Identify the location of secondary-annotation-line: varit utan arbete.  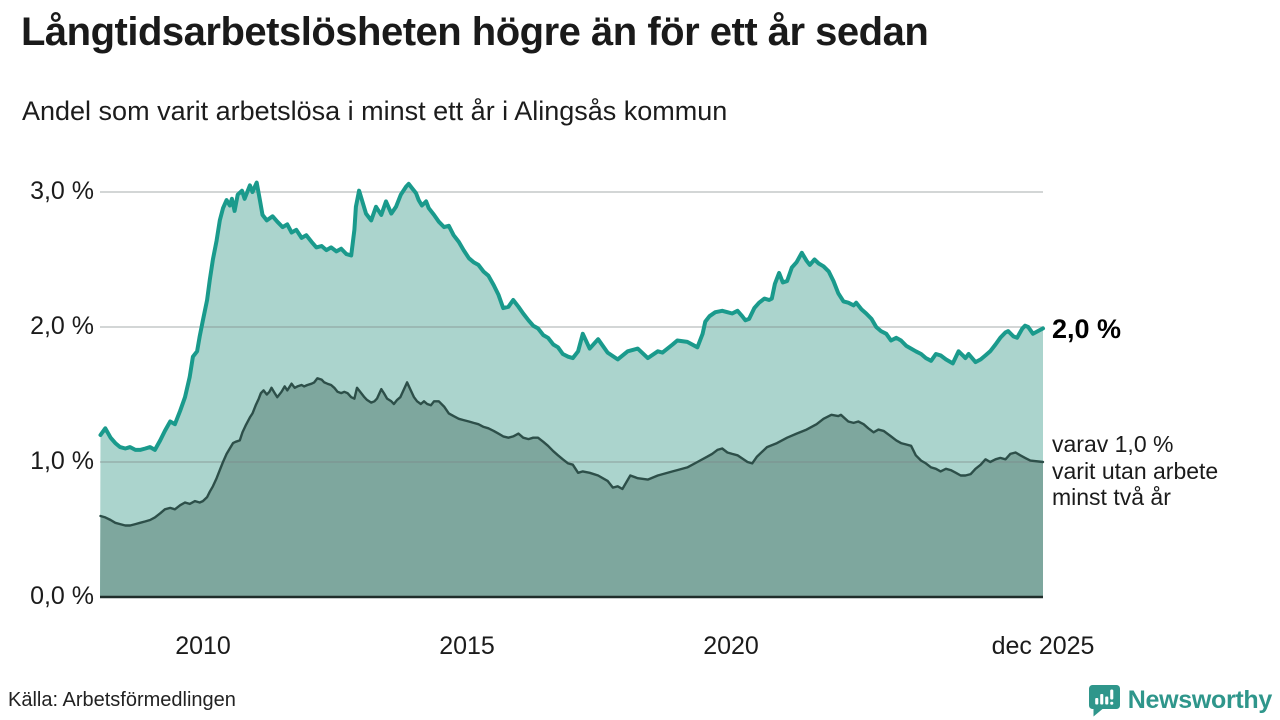
(1135, 470).